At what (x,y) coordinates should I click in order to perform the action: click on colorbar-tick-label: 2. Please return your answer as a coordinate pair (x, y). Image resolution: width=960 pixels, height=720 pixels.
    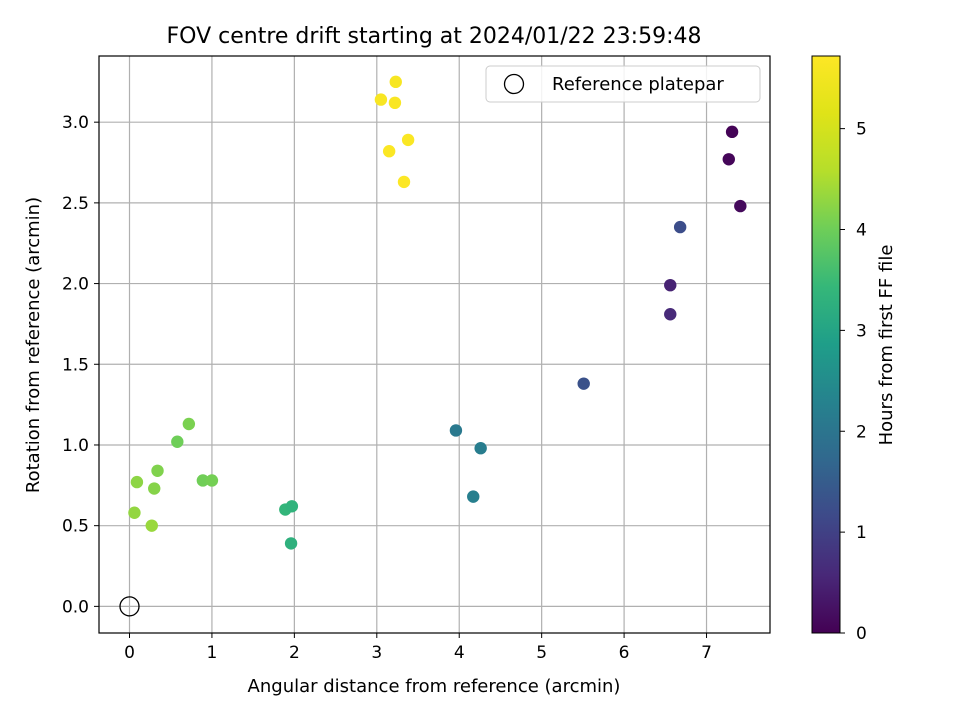
    Looking at the image, I should click on (861, 432).